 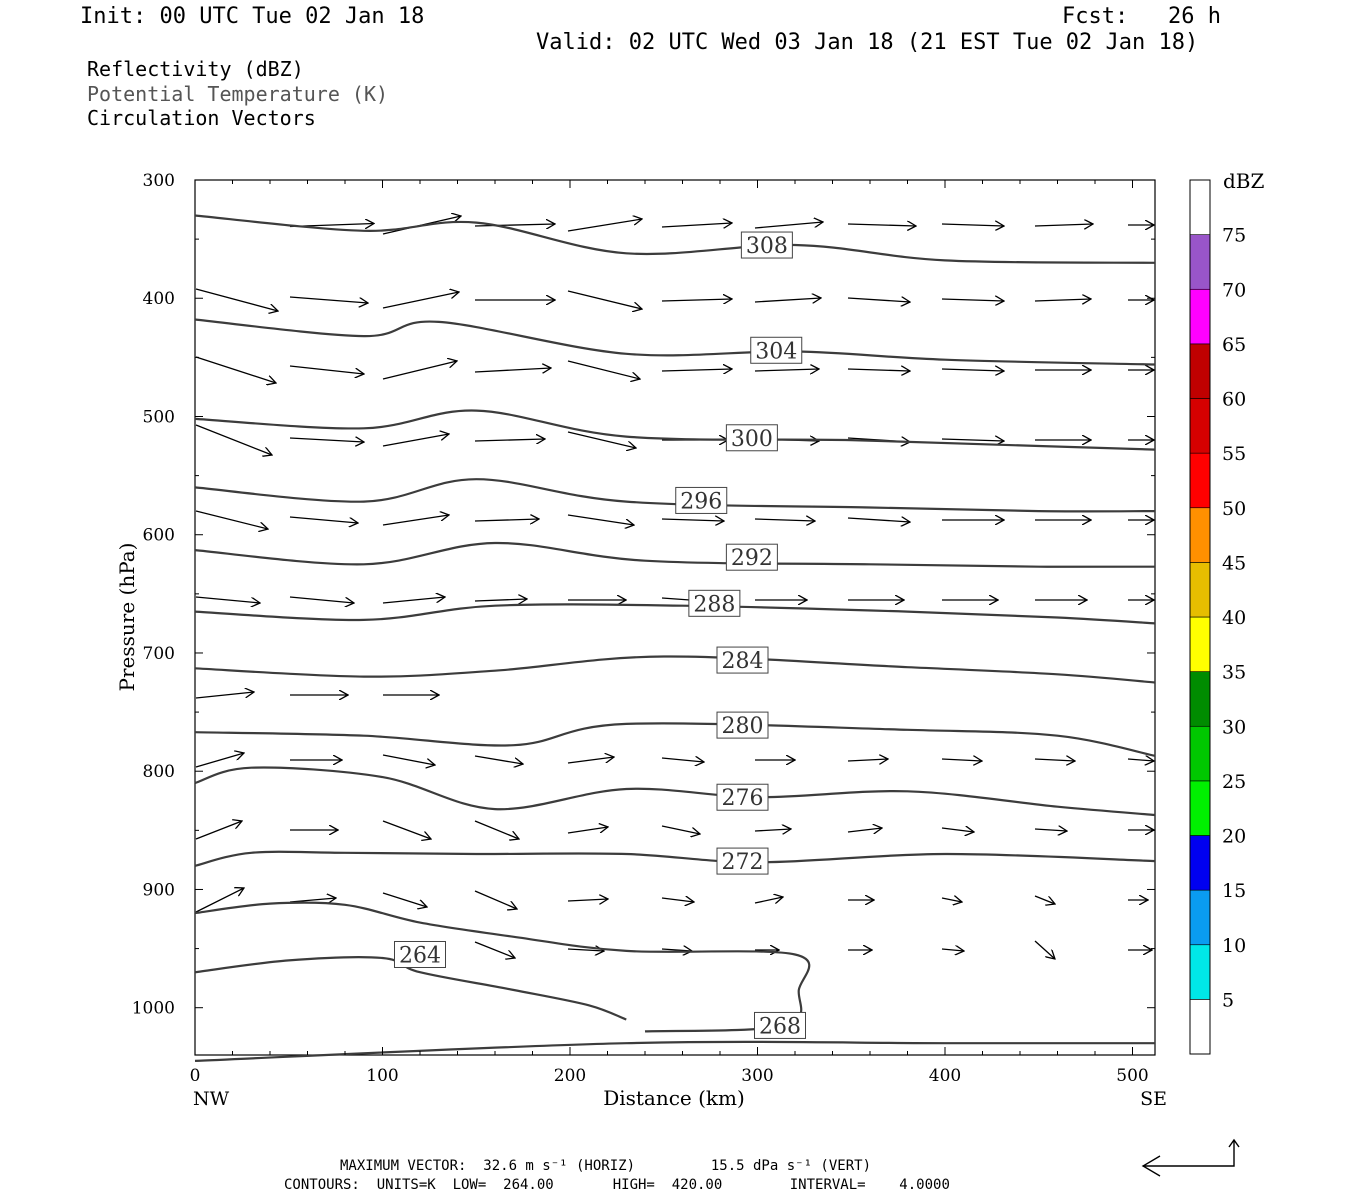 What do you see at coordinates (238, 94) in the screenshot?
I see `field-potential-temperature: Potential Temperature (K)` at bounding box center [238, 94].